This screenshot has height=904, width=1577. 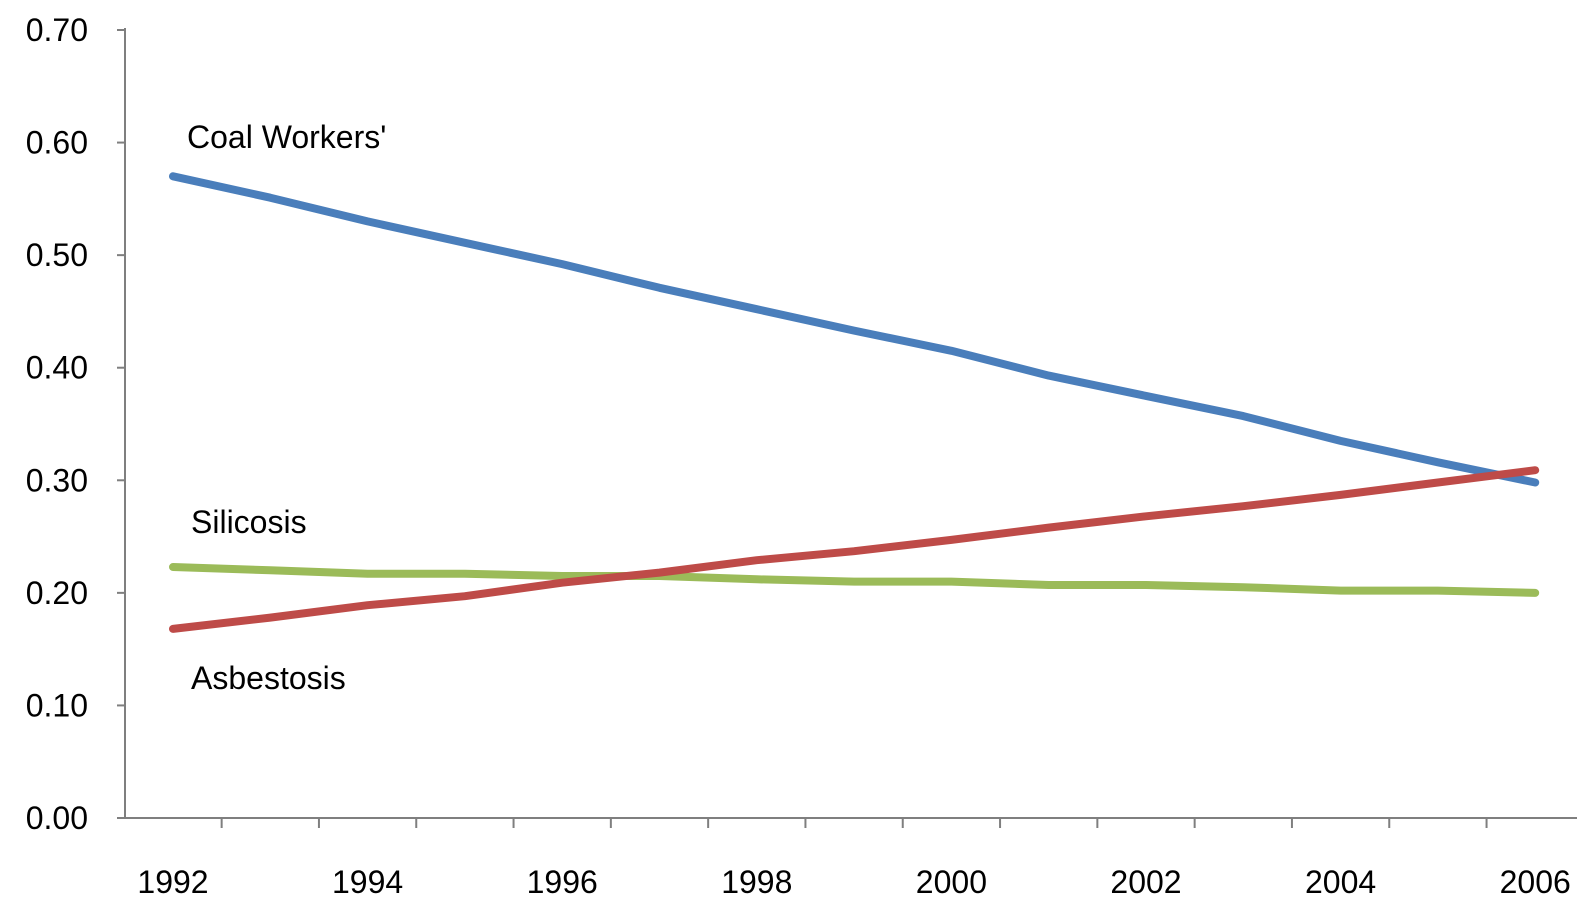 I want to click on x-tick-label: 2006, so click(x=1535, y=882).